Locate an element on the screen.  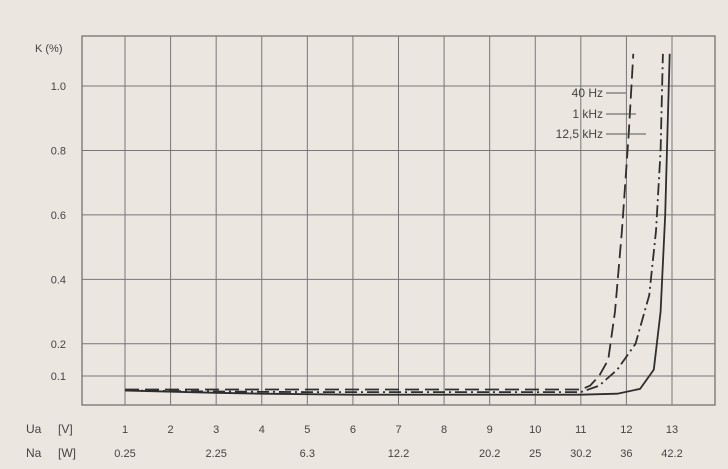
y-tick-label: 1.0 is located at coordinates (58, 87).